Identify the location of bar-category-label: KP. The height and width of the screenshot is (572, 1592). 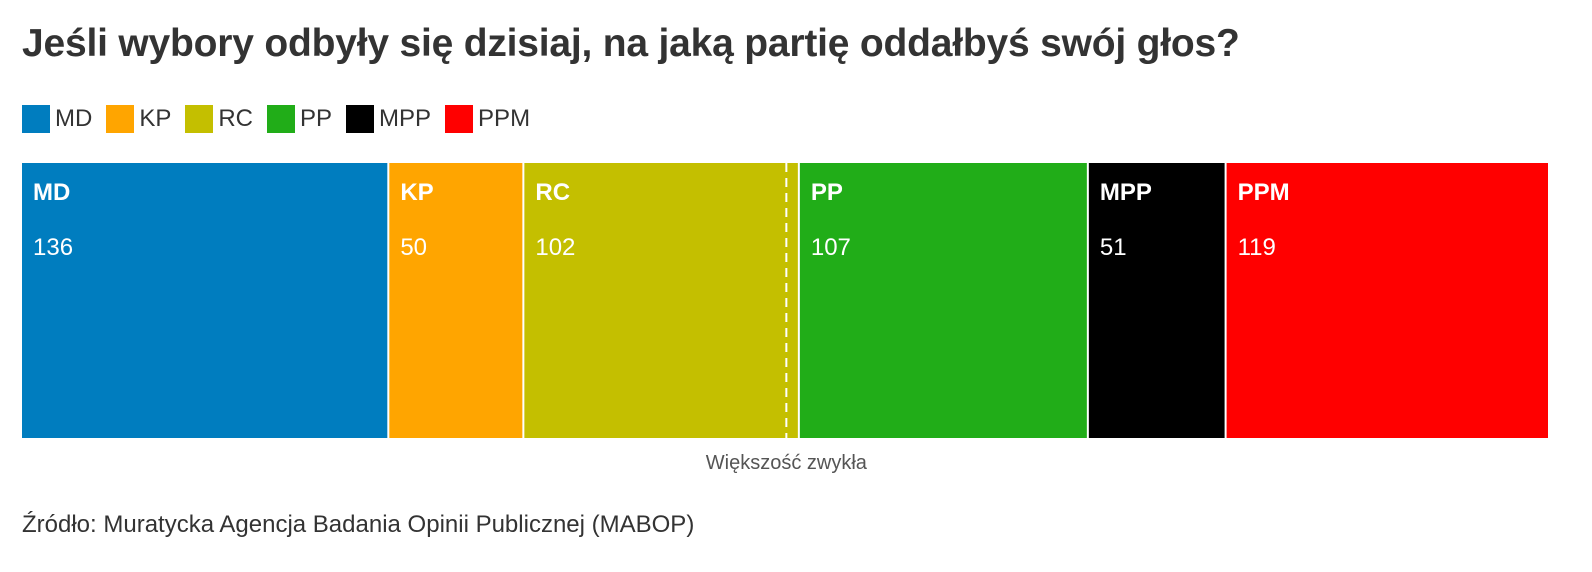
(416, 192).